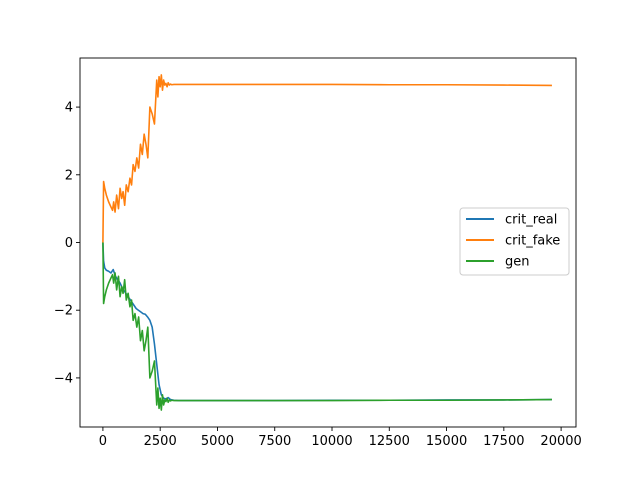 The image size is (640, 480). What do you see at coordinates (331, 441) in the screenshot?
I see `x-tick-label: 10000` at bounding box center [331, 441].